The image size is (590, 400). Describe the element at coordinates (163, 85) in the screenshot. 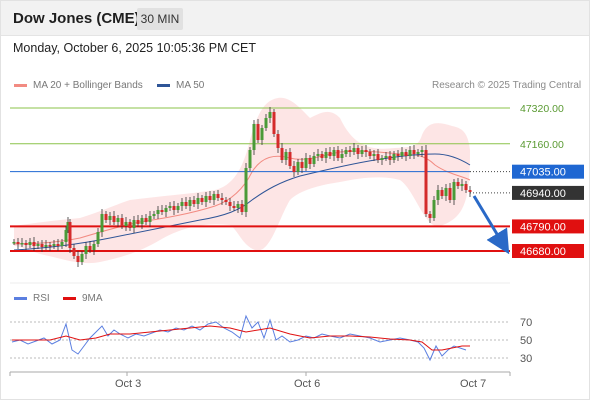

I see `ma50-swatch` at that location.